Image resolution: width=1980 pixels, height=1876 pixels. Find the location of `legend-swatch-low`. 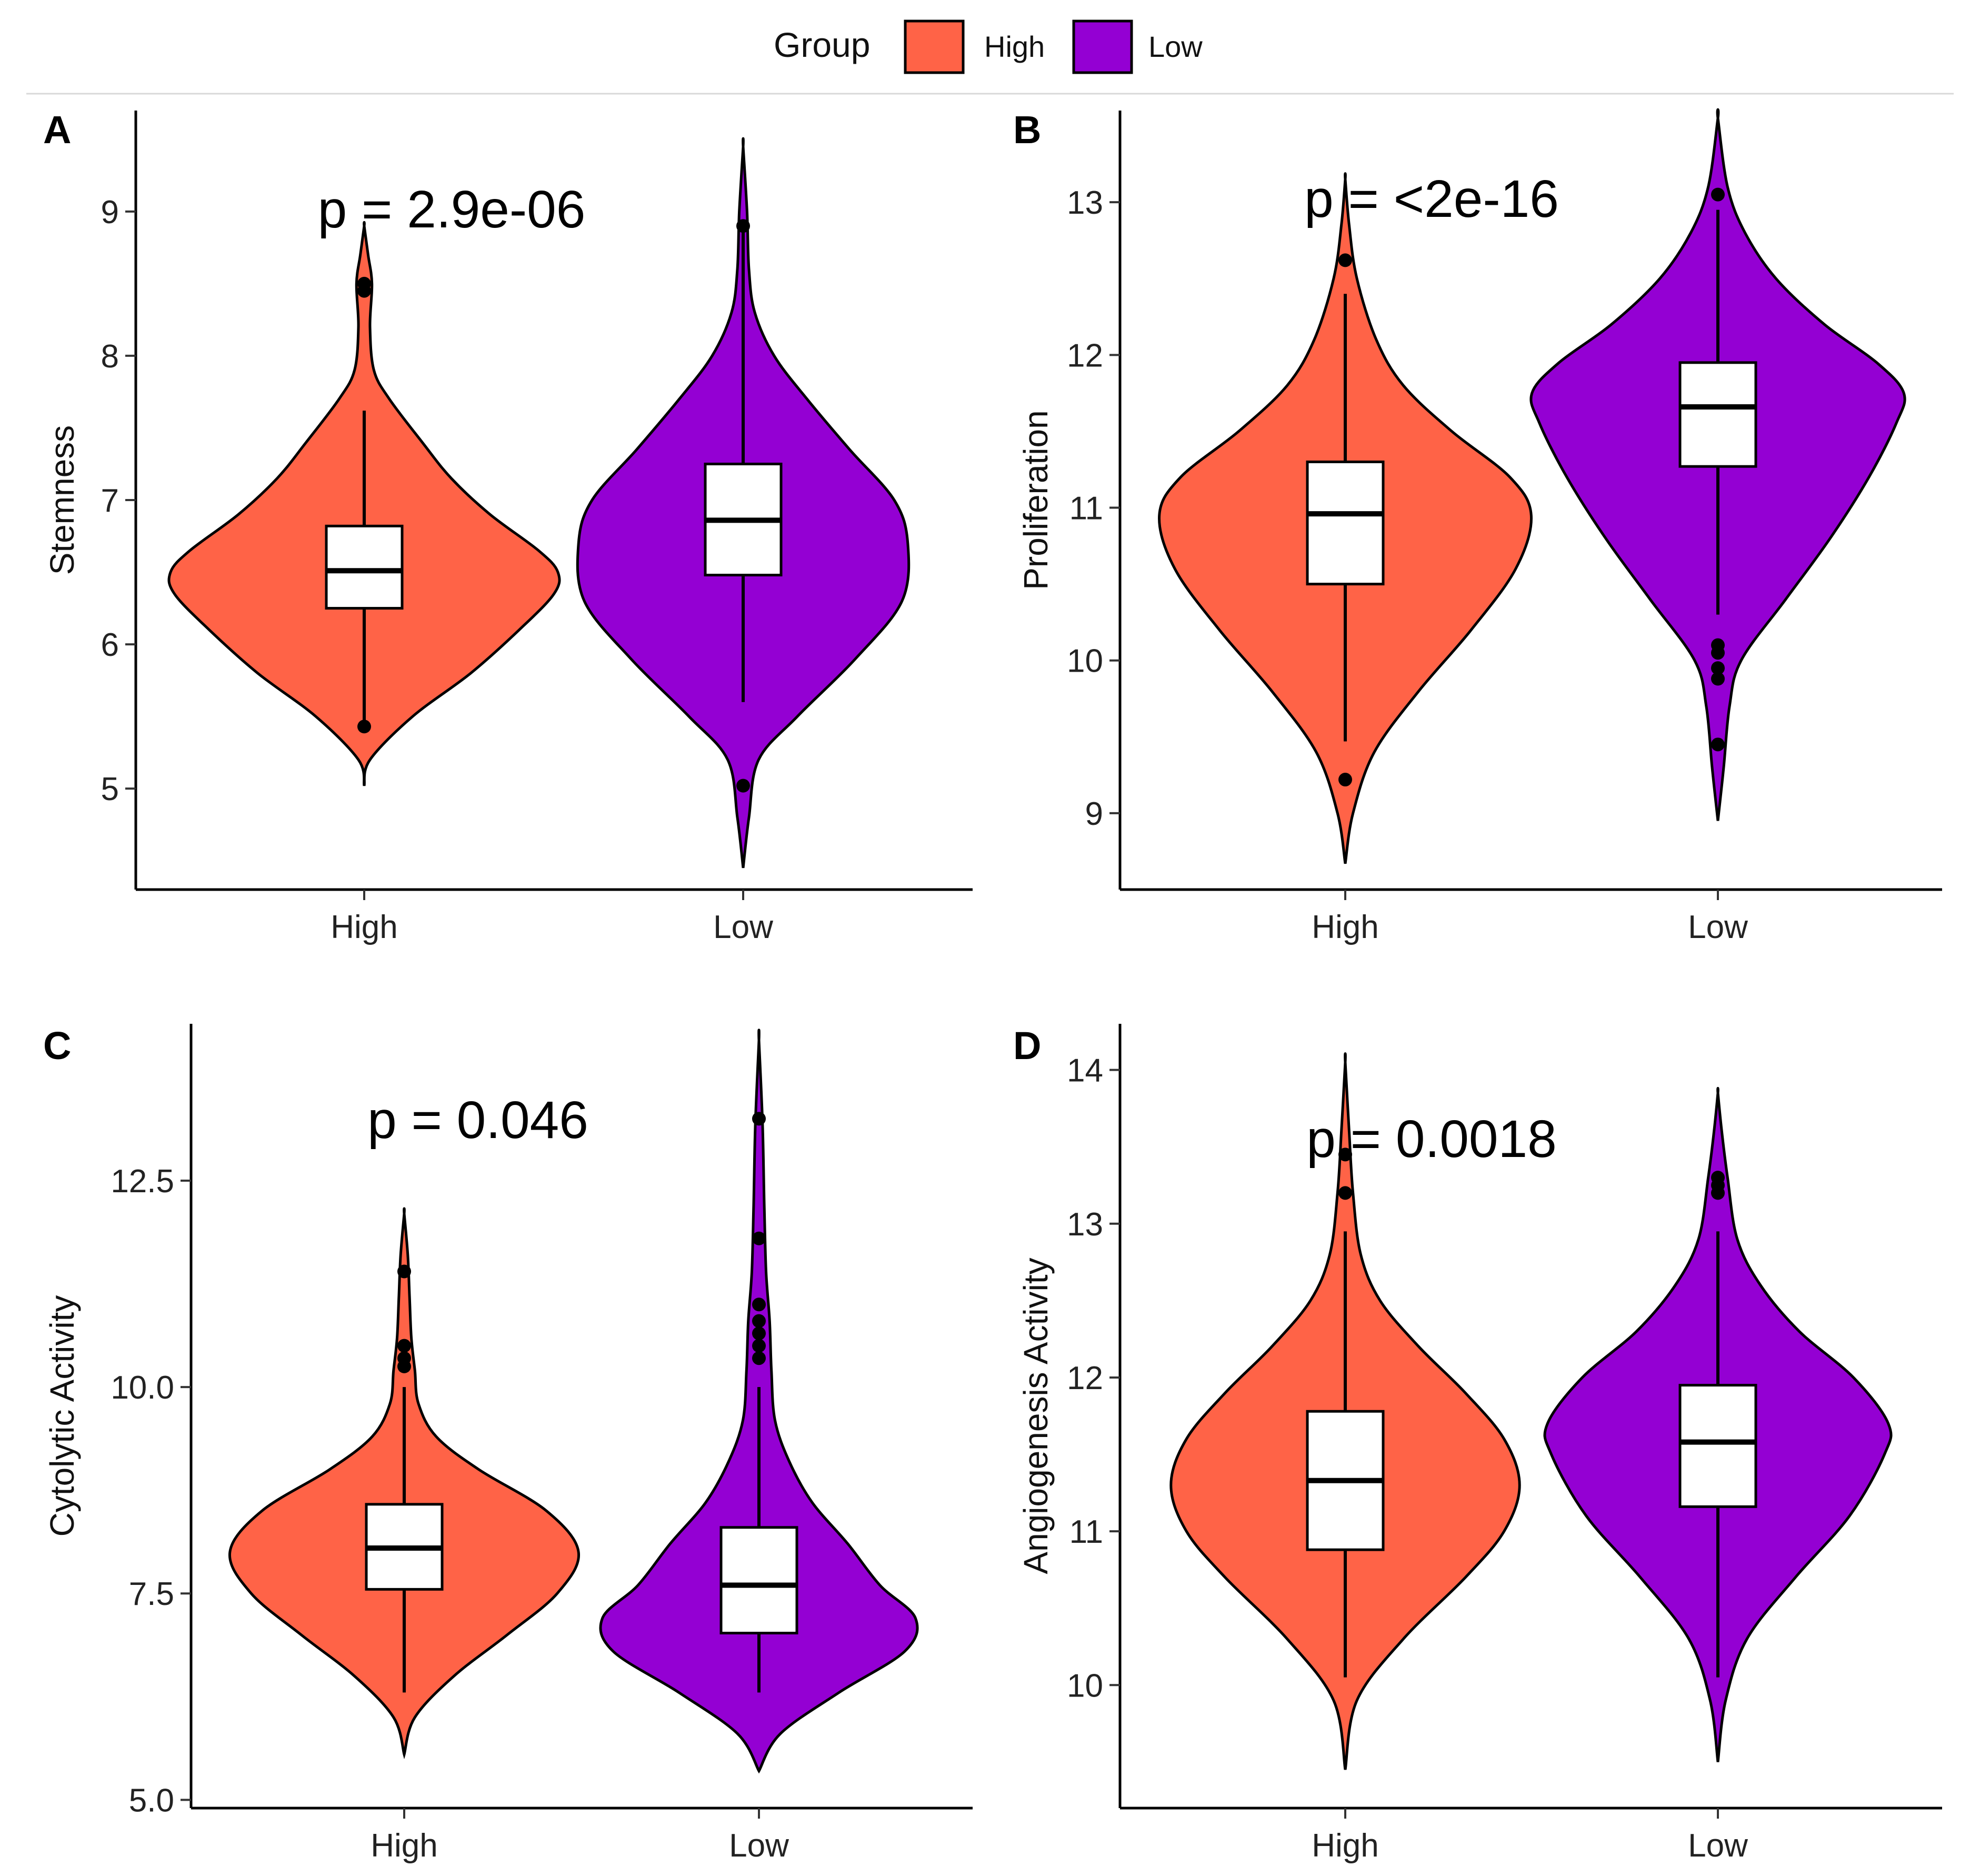

legend-swatch-low is located at coordinates (1102, 46).